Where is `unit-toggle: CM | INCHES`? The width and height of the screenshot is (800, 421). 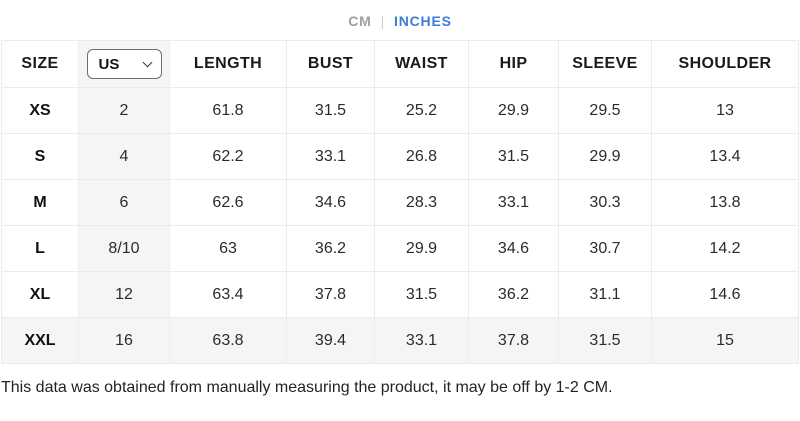
unit-toggle: CM | INCHES is located at coordinates (400, 20).